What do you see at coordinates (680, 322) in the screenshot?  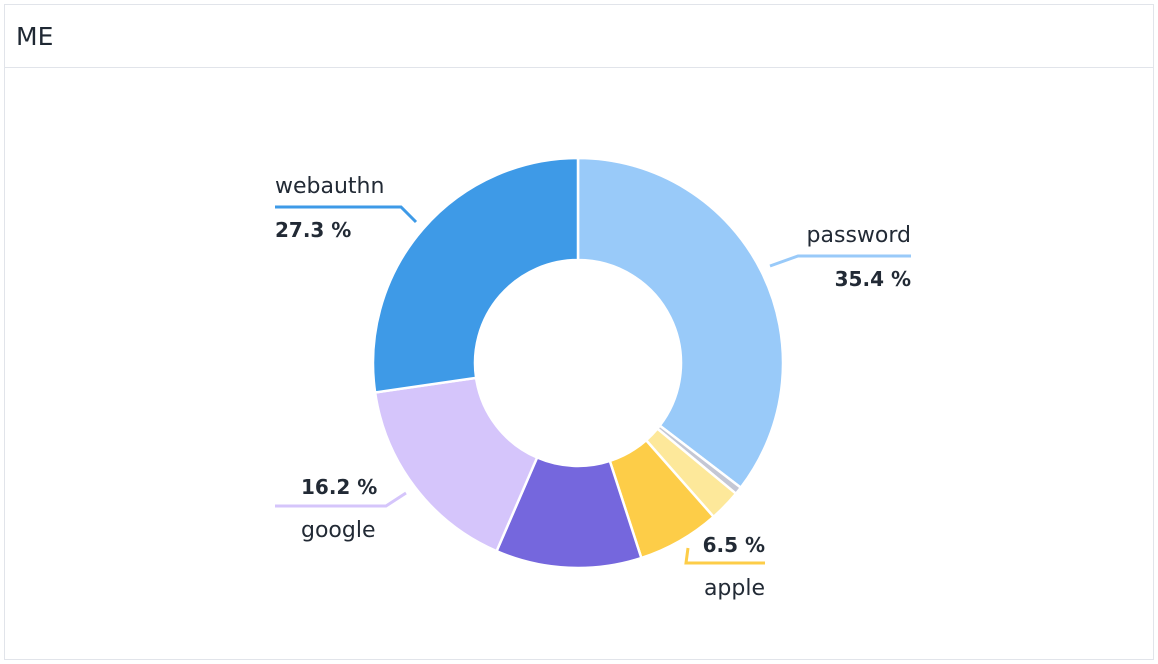 I see `slice-password` at bounding box center [680, 322].